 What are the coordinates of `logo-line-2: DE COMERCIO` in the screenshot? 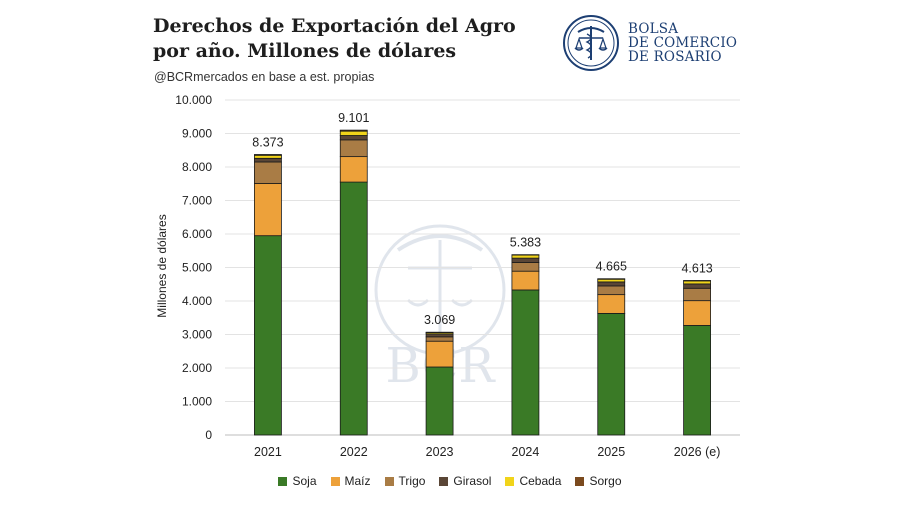 It's located at (683, 43).